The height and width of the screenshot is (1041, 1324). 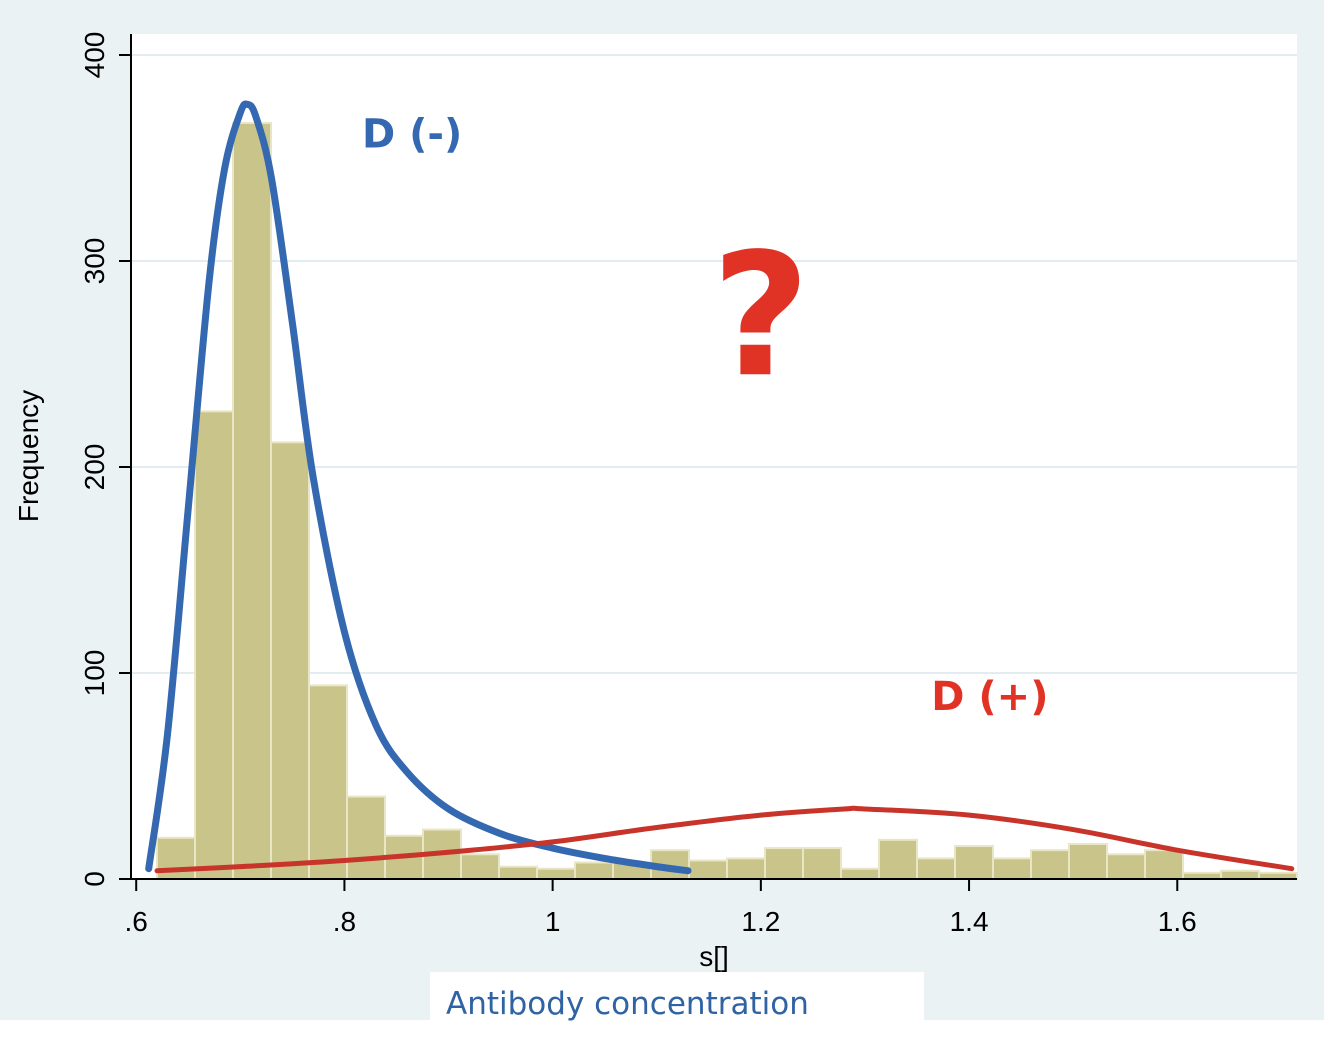 What do you see at coordinates (94, 467) in the screenshot?
I see `y-tick-label: 200` at bounding box center [94, 467].